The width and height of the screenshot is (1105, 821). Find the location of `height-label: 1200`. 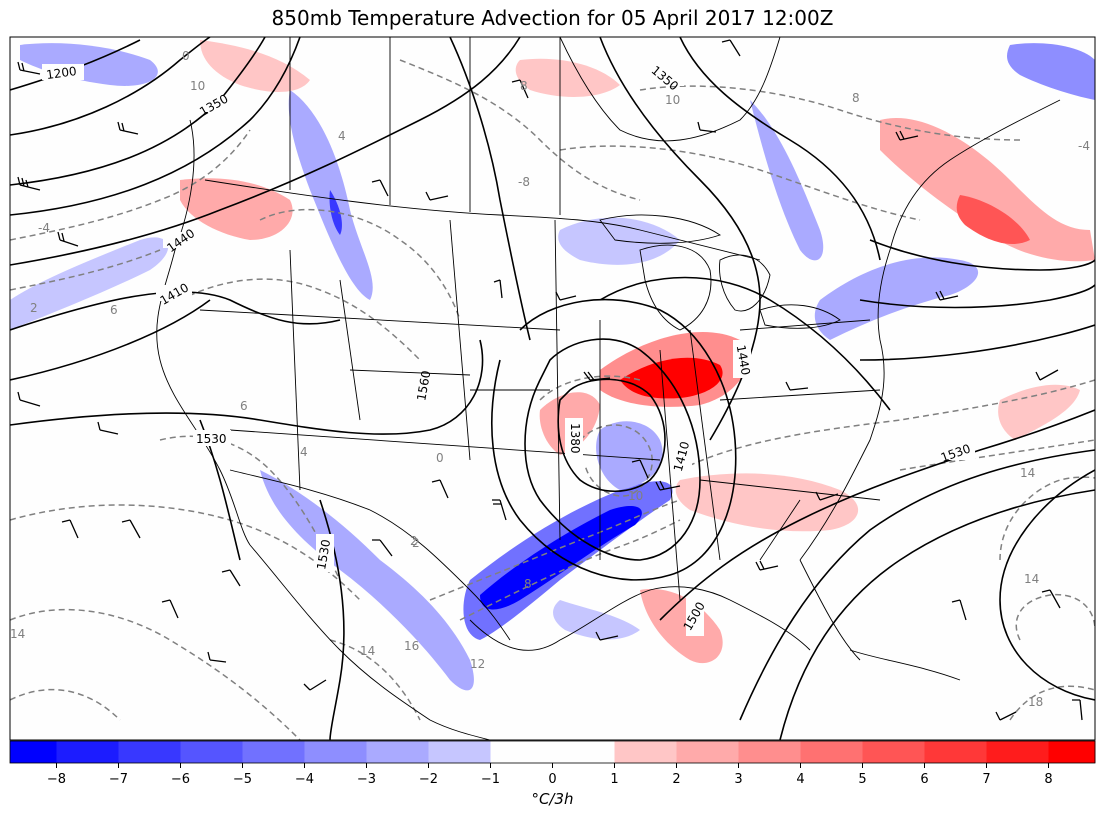

height-label: 1200 is located at coordinates (61, 73).